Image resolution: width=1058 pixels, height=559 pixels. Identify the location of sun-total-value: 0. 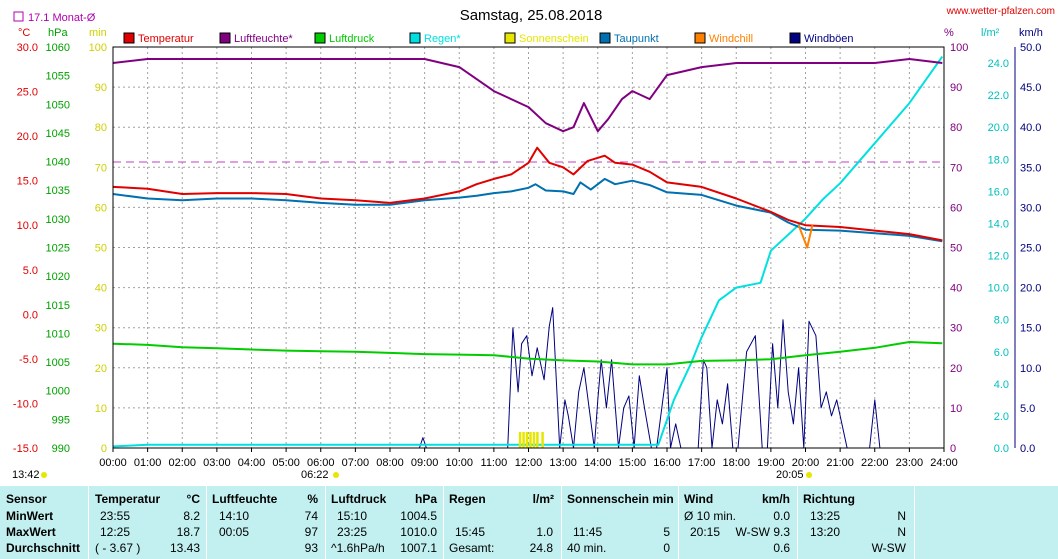
(666, 548).